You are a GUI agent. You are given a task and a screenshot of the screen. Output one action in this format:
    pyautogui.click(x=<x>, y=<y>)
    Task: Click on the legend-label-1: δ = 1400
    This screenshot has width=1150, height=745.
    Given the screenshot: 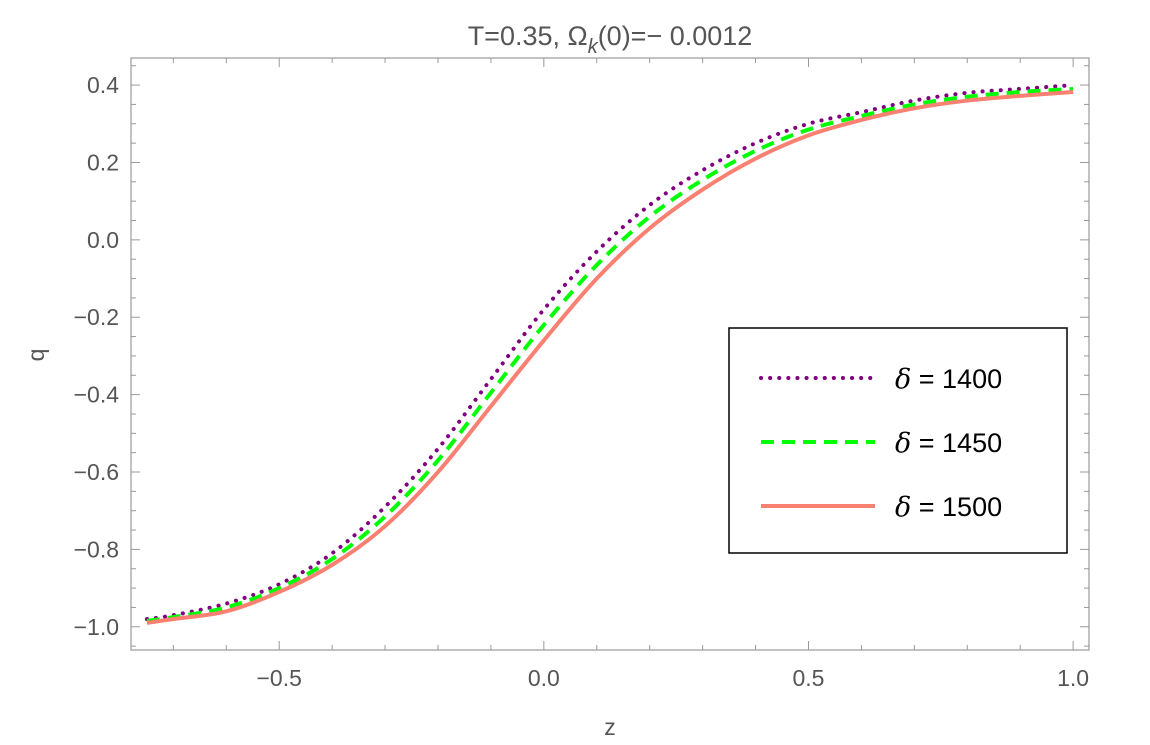 What is the action you would take?
    pyautogui.click(x=948, y=379)
    